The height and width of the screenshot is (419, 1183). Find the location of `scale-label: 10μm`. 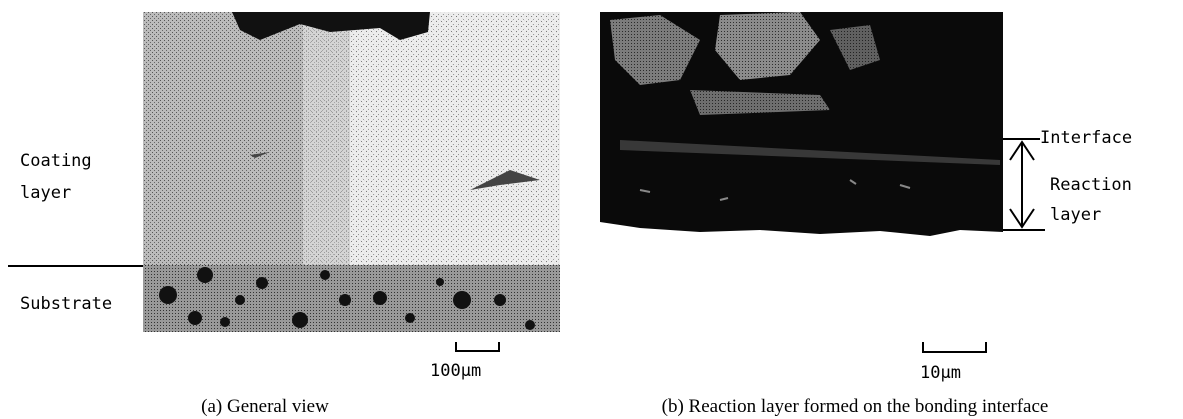

scale-label: 10μm is located at coordinates (940, 373).